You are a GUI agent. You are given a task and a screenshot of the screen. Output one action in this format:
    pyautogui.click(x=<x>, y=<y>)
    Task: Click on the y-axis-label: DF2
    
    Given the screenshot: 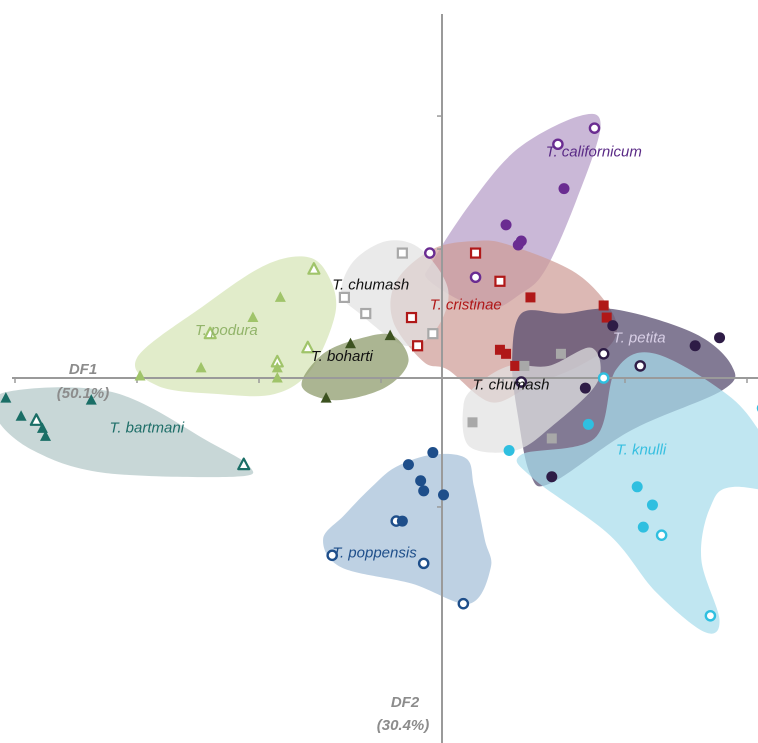 What is the action you would take?
    pyautogui.click(x=405, y=702)
    